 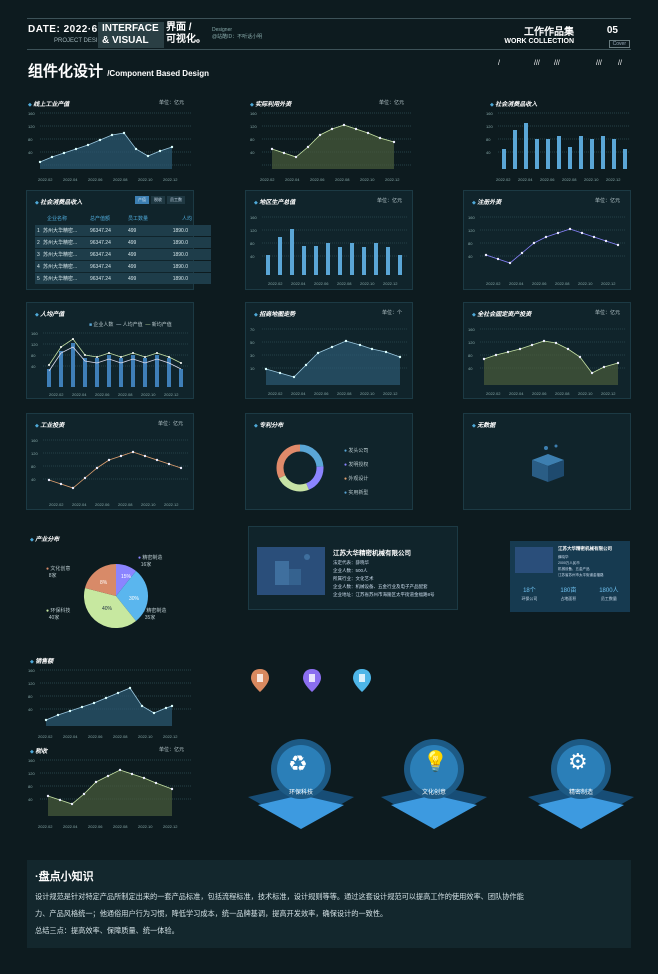 What do you see at coordinates (433, 793) in the screenshot?
I see `badge-label: 文化创意` at bounding box center [433, 793].